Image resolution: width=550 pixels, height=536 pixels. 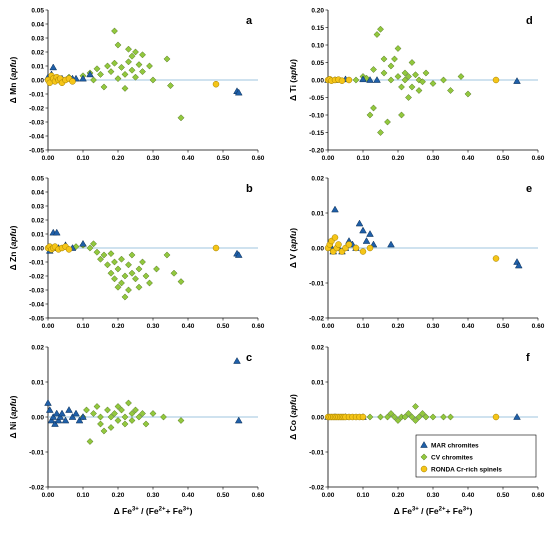 I want to click on x-tick-label: 0.60, so click(x=258, y=158).